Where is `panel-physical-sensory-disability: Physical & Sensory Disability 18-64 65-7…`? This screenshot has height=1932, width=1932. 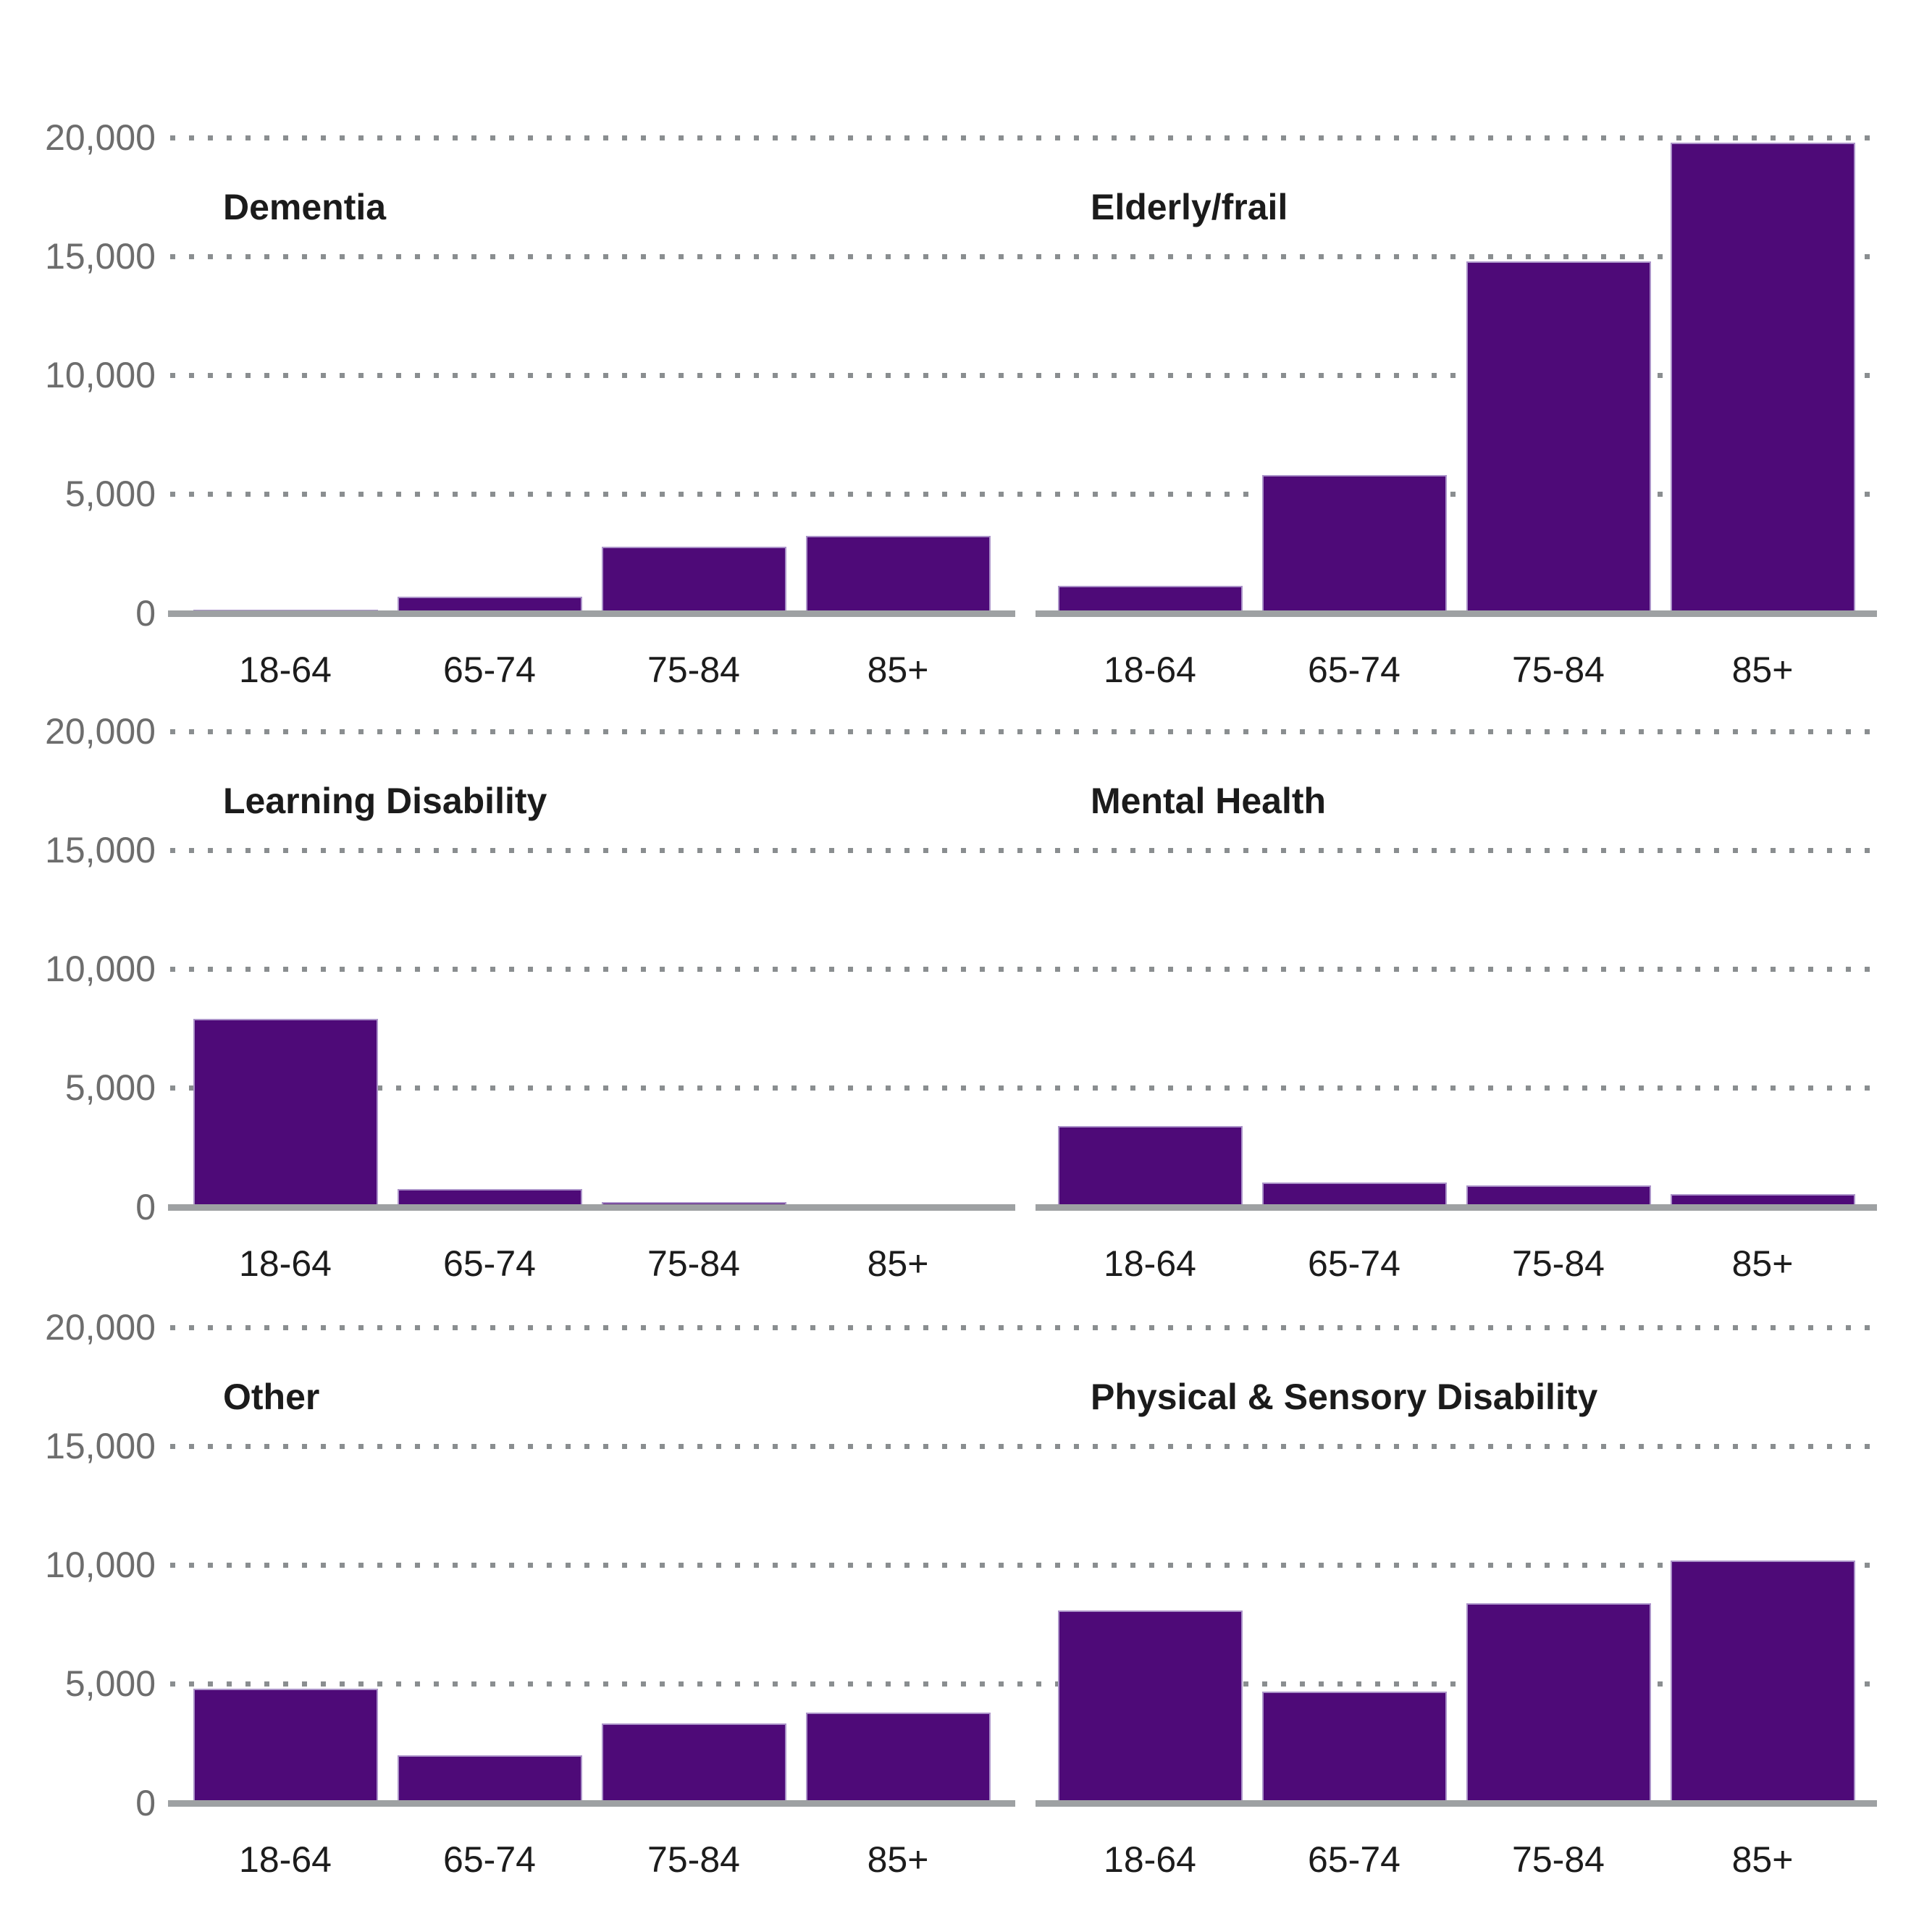 panel-physical-sensory-disability: Physical & Sensory Disability 18-64 65-7… is located at coordinates (1456, 1603).